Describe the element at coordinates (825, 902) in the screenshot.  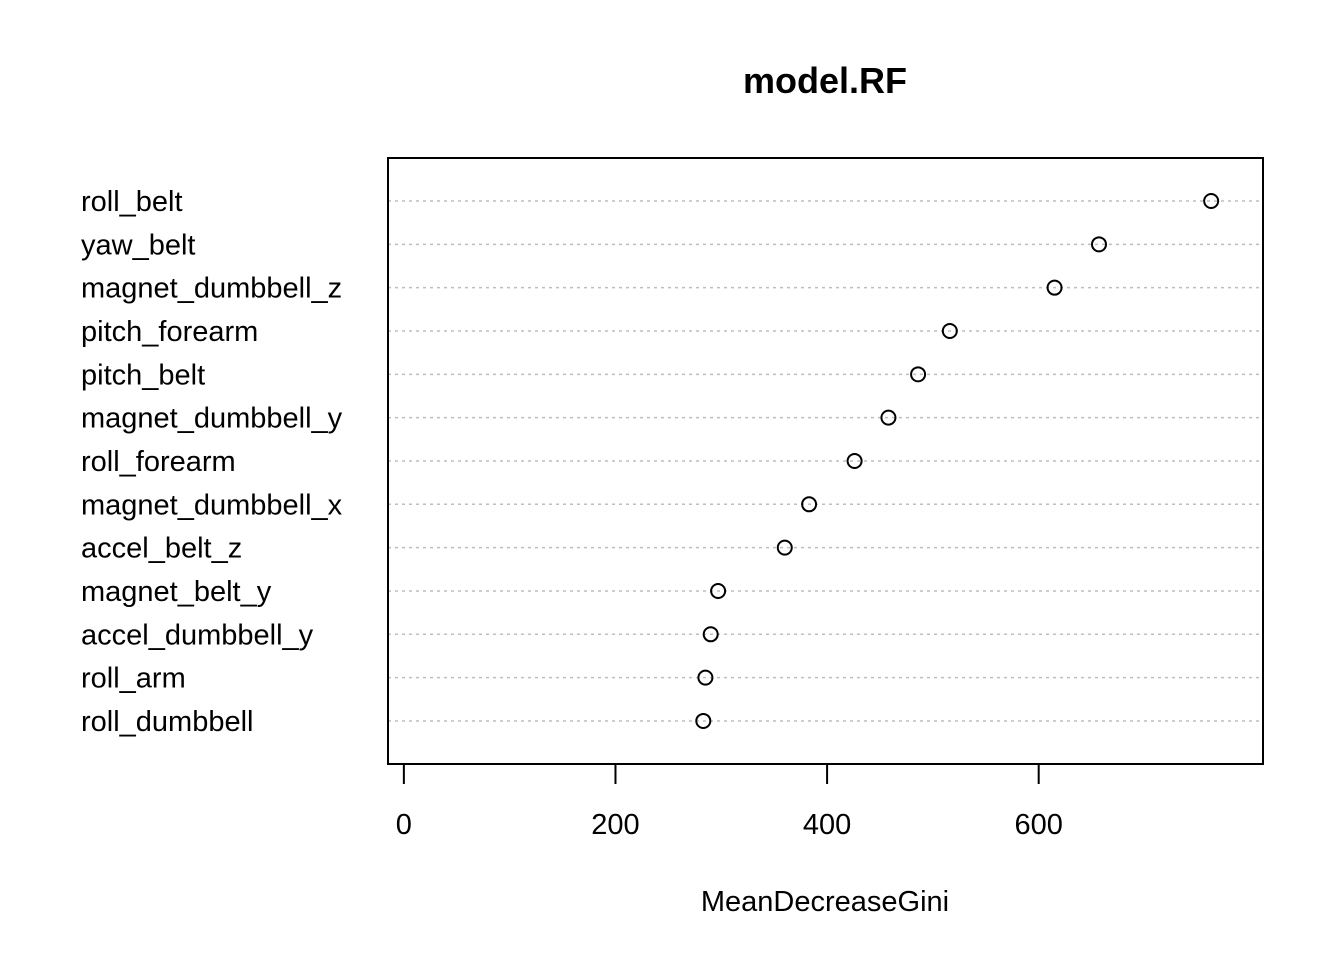
I see `x-axis-label: MeanDecreaseGini` at that location.